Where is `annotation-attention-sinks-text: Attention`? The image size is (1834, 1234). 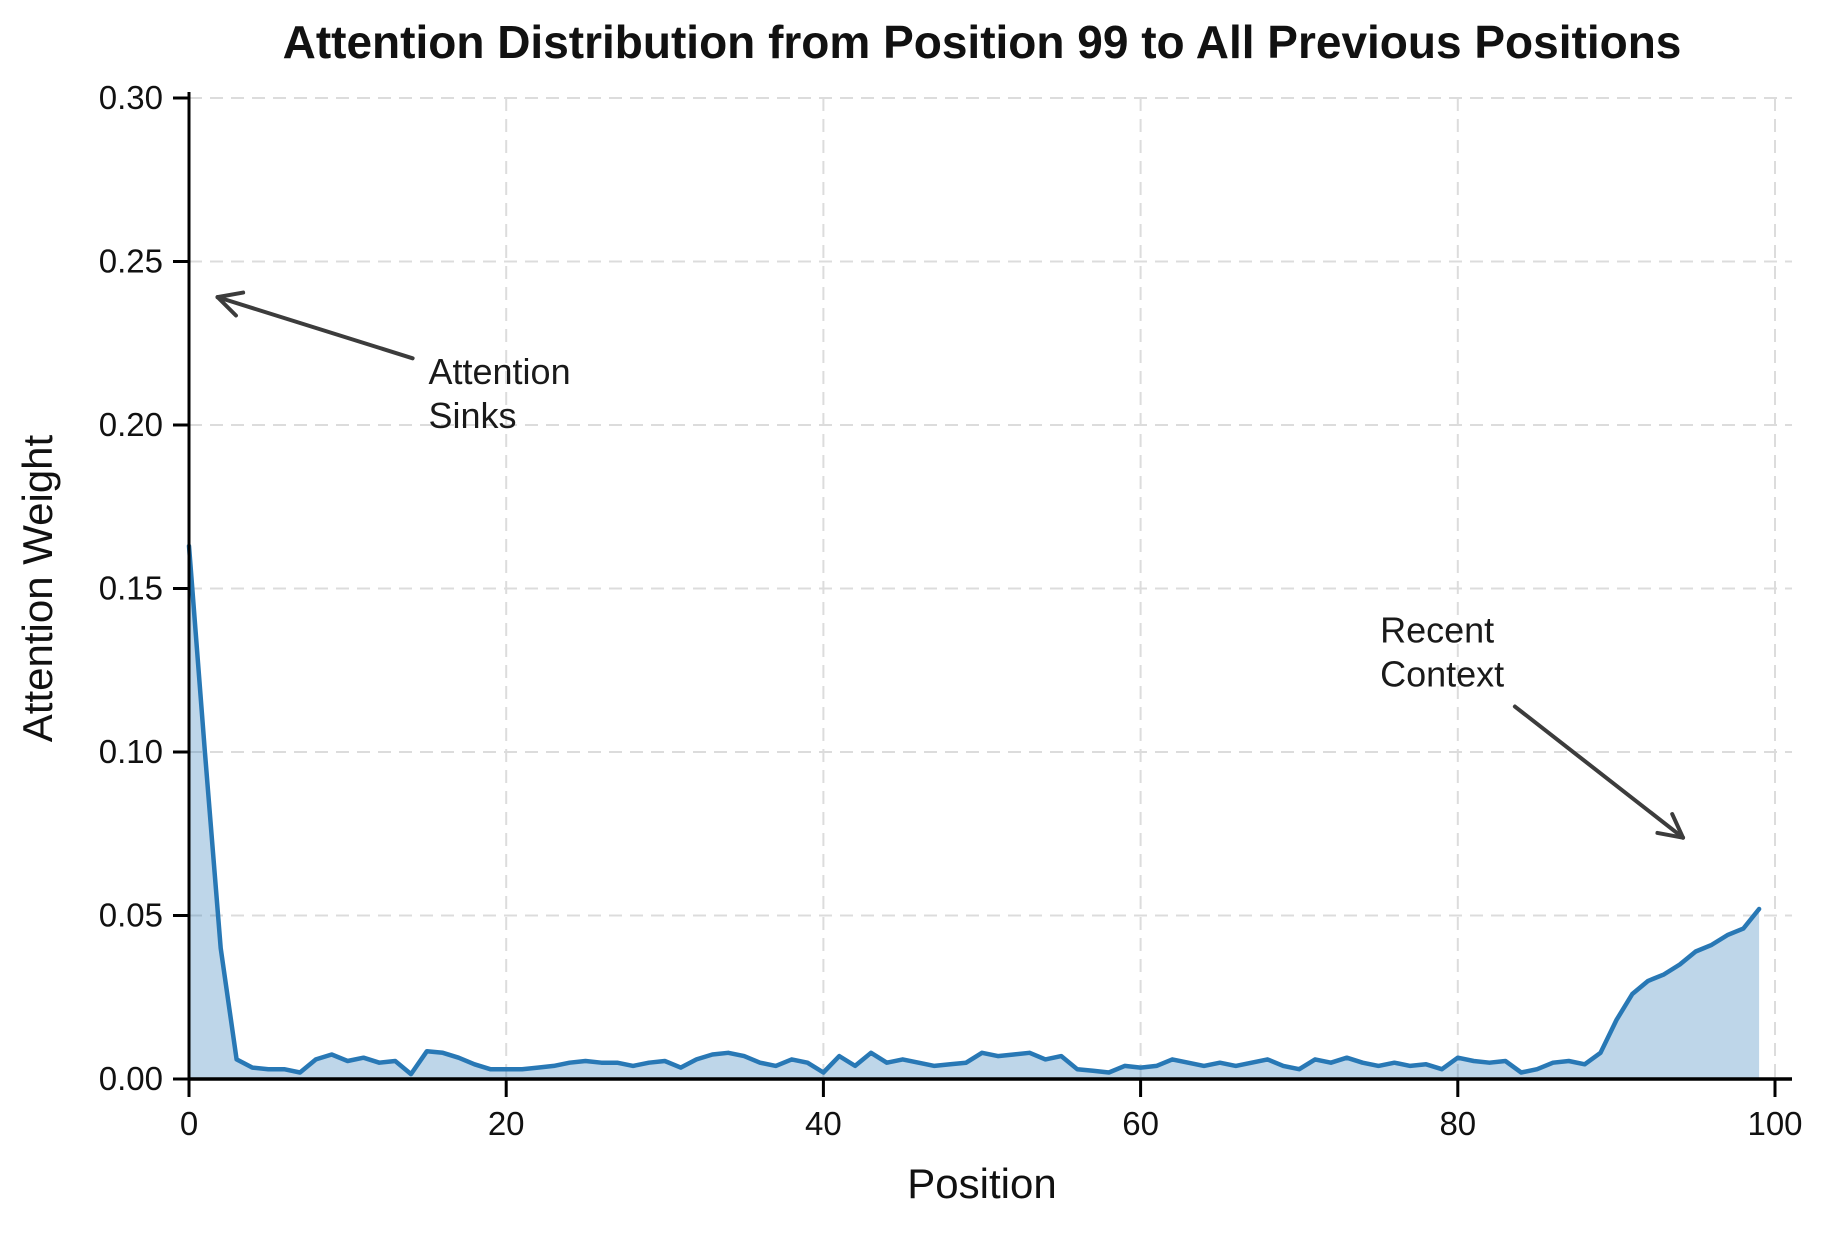
annotation-attention-sinks-text: Attention is located at coordinates (499, 371).